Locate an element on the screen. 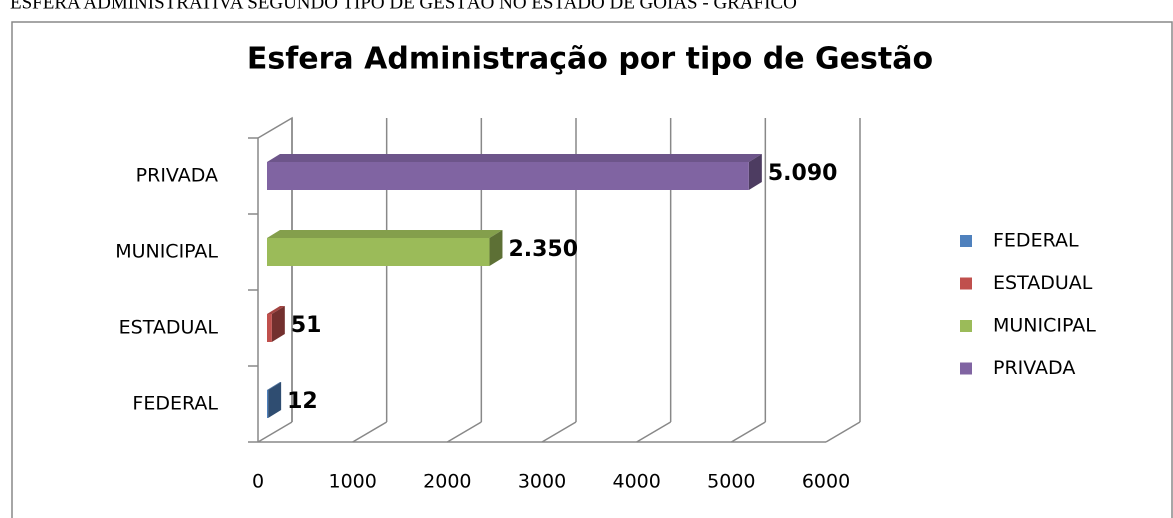 This screenshot has width=1173, height=518. legend-label: ESTADUAL is located at coordinates (1043, 283).